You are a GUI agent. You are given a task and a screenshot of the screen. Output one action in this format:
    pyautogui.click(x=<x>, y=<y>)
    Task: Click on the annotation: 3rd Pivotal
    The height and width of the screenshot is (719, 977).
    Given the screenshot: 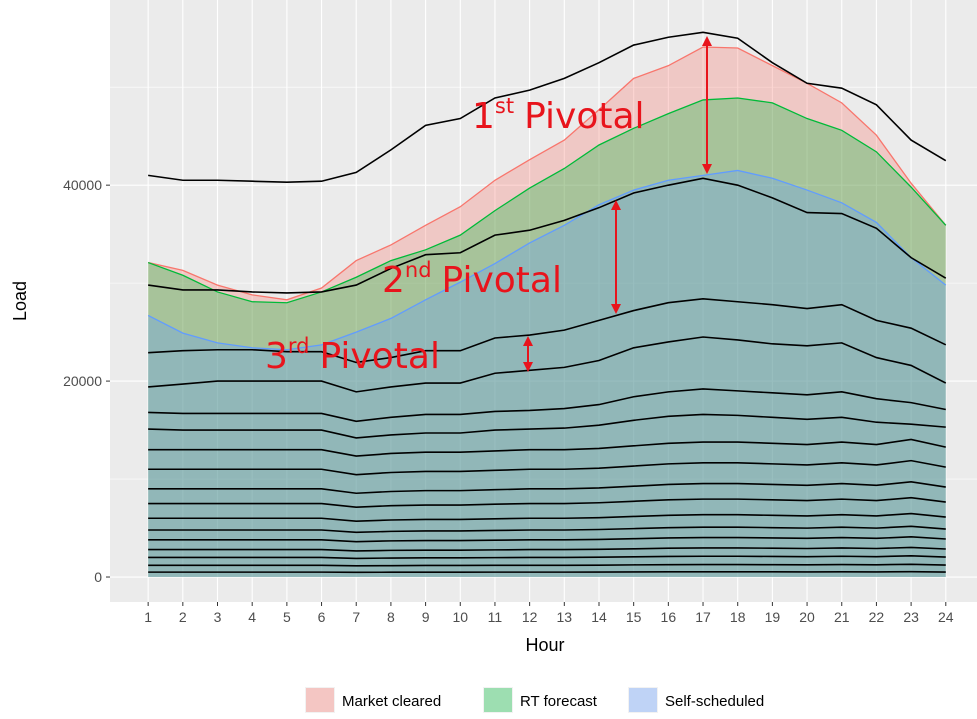 What is the action you would take?
    pyautogui.click(x=352, y=355)
    